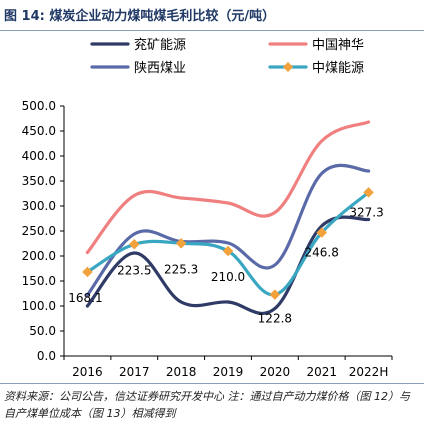  I want to click on y-tick-label: 500.0, so click(39, 106).